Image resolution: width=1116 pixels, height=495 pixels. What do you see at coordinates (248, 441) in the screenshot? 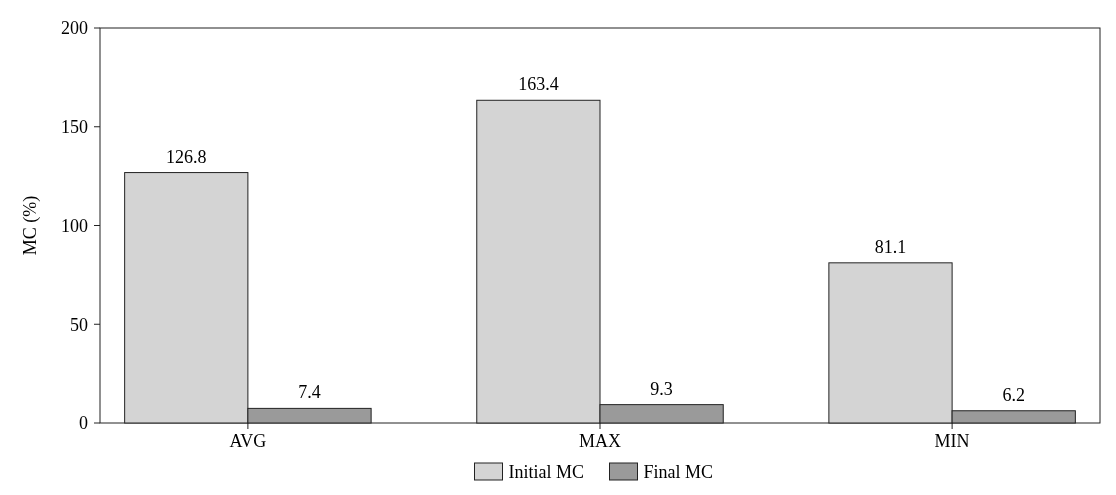
I see `x-tick-label: AVG` at bounding box center [248, 441].